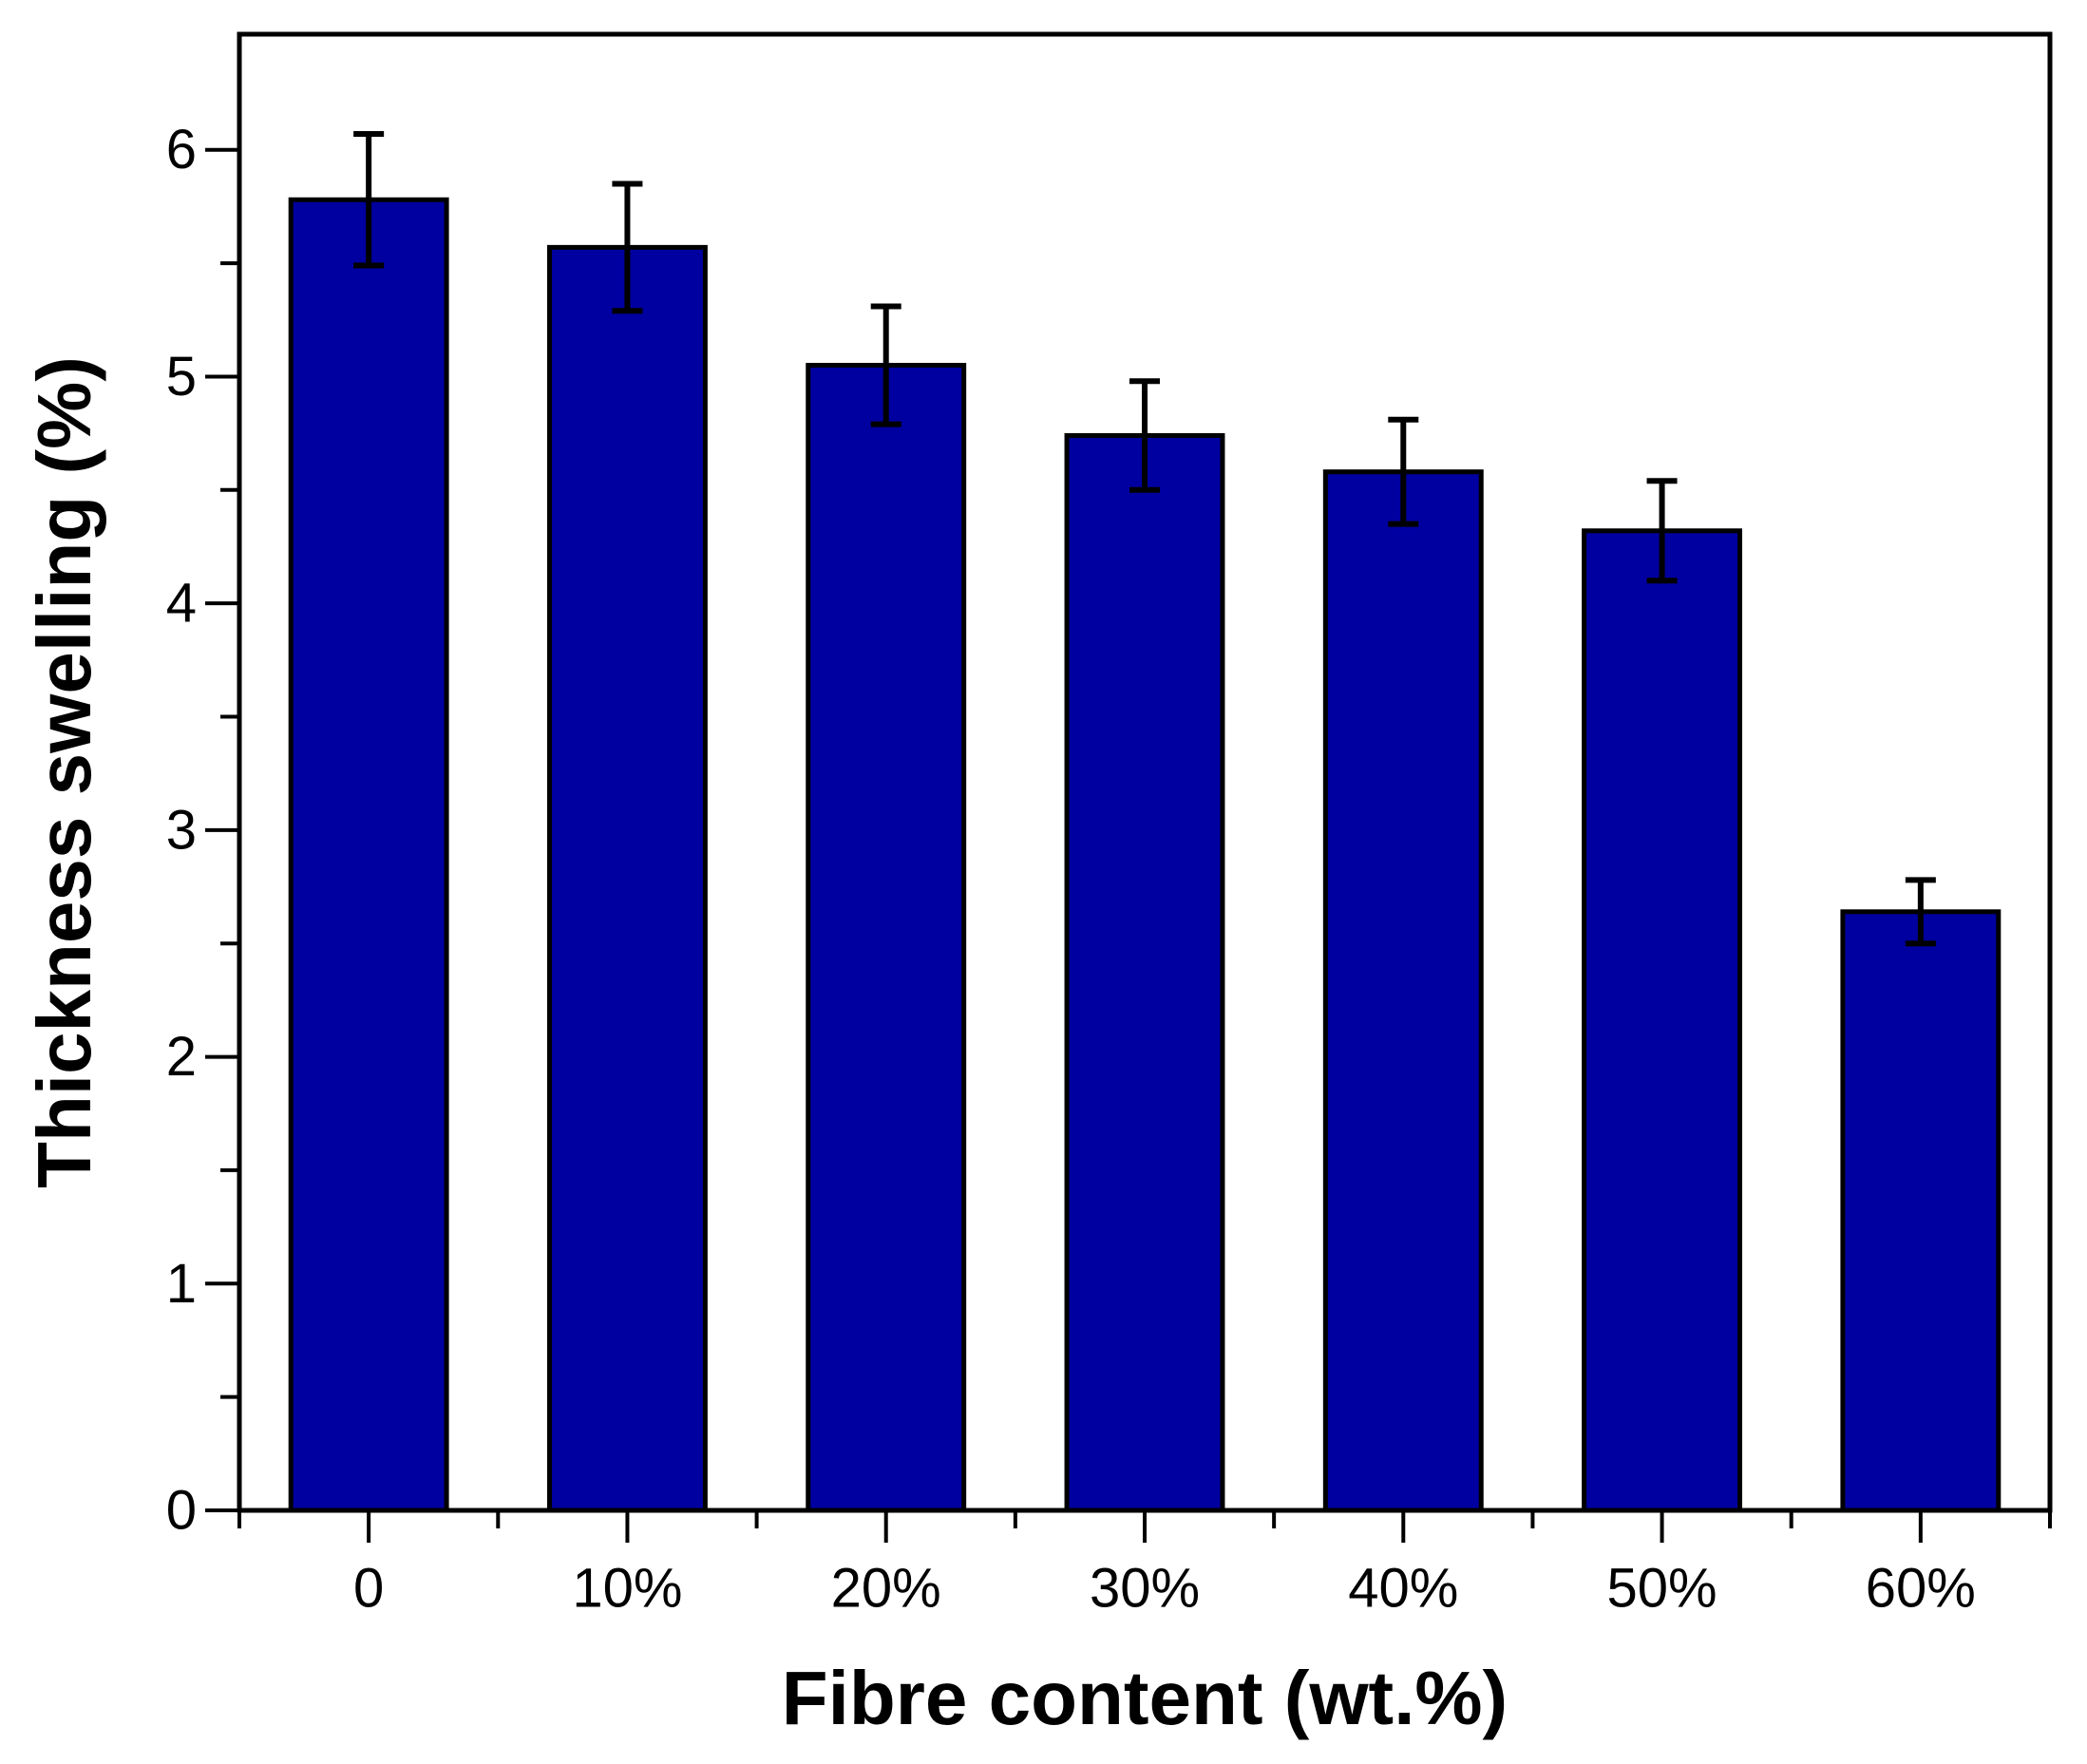 The image size is (2087, 1764). Describe the element at coordinates (886, 1589) in the screenshot. I see `x-tick-label: 20%` at that location.